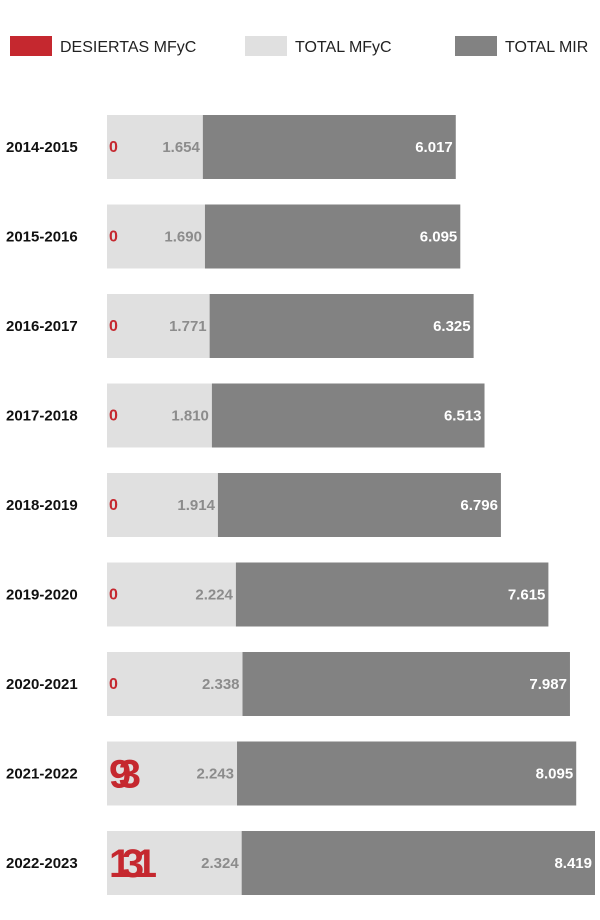 This screenshot has height=920, width=600. What do you see at coordinates (42, 684) in the screenshot?
I see `category-label-2020-2021: 2020-2021` at bounding box center [42, 684].